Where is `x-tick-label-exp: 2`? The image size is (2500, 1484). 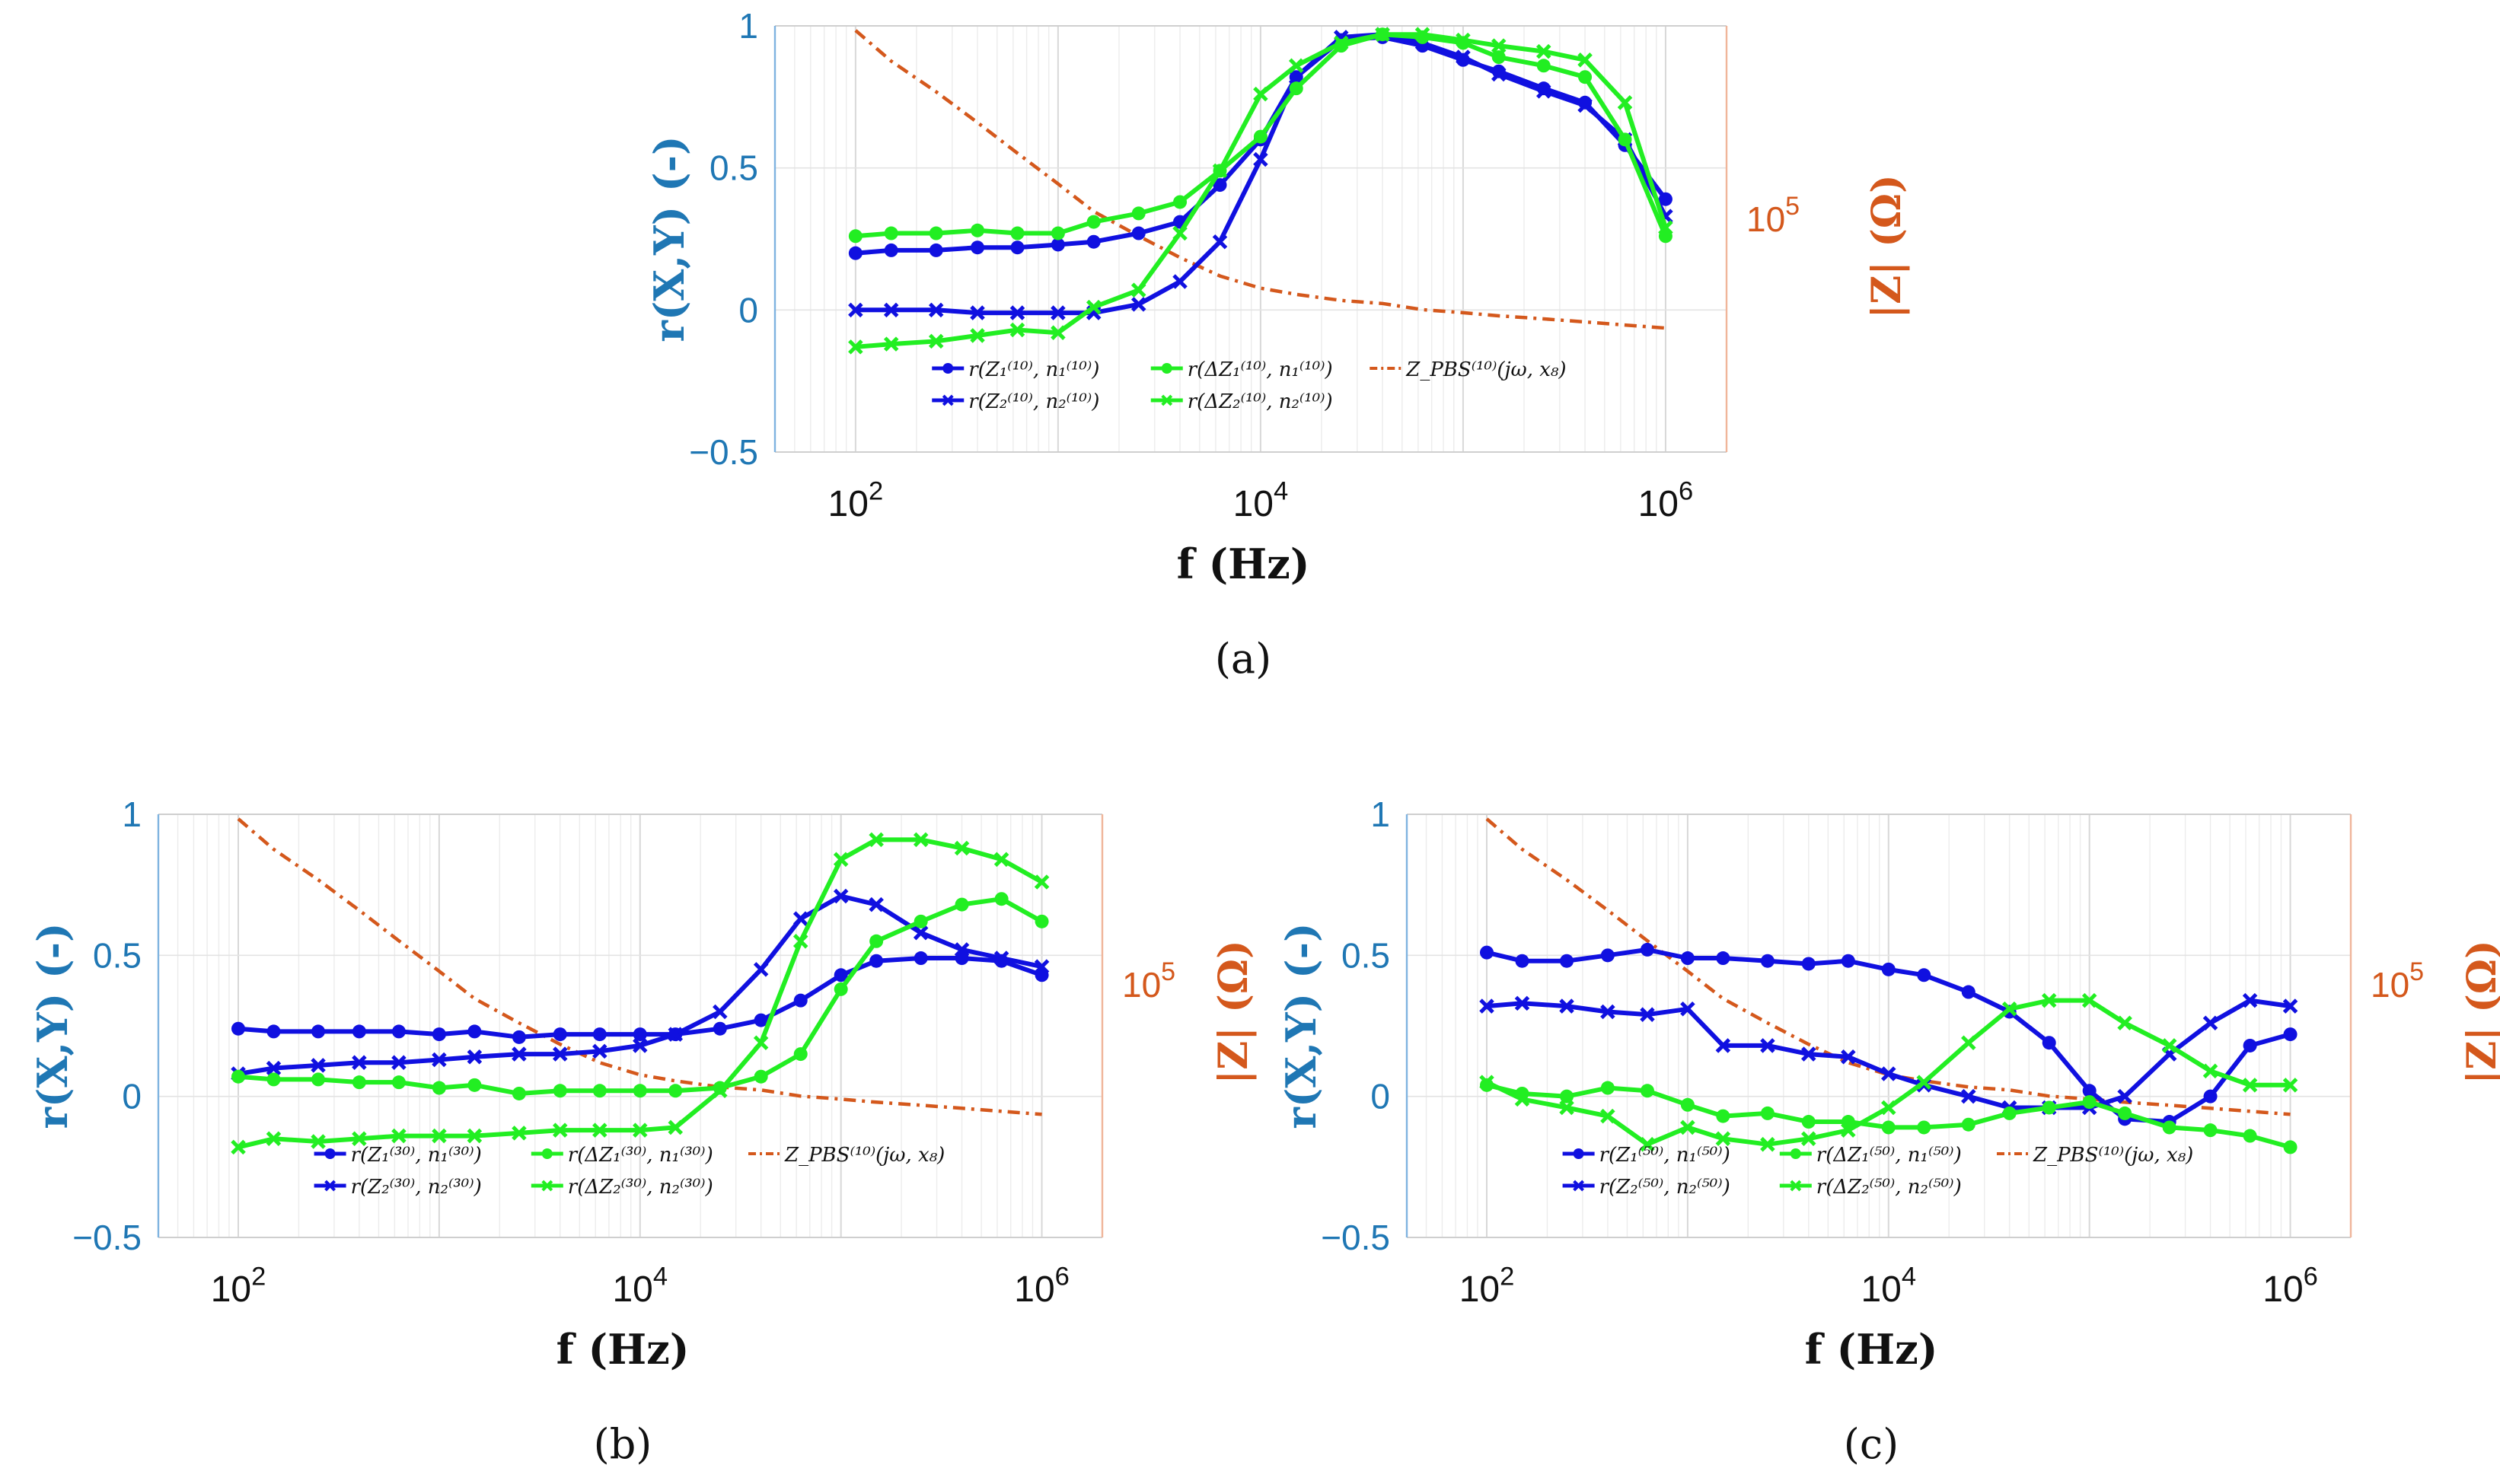
x-tick-label-exp: 2 is located at coordinates (876, 491).